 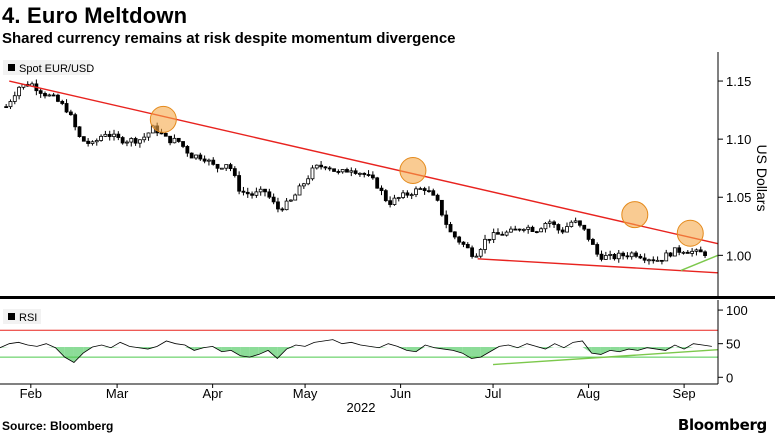 What do you see at coordinates (684, 393) in the screenshot?
I see `x-tick-label: Sep` at bounding box center [684, 393].